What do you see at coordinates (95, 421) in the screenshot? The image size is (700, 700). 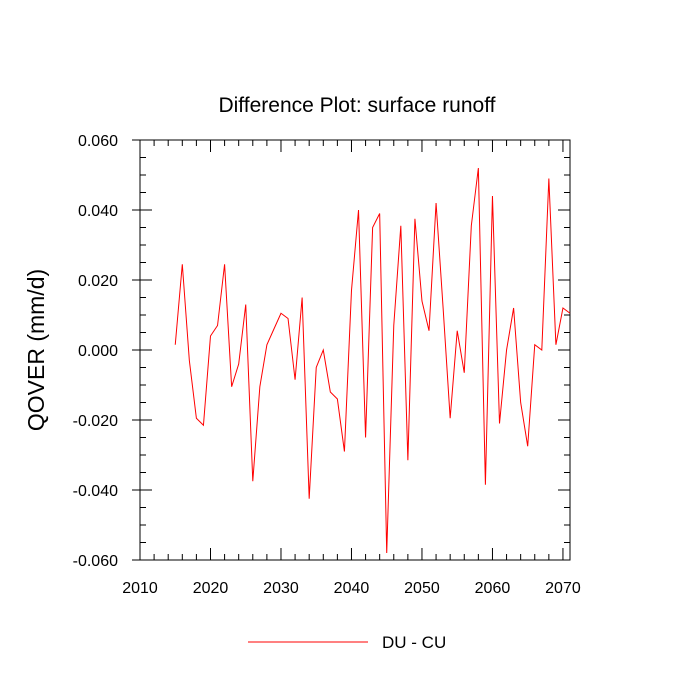 I see `y-tick-label: -0.020` at bounding box center [95, 421].